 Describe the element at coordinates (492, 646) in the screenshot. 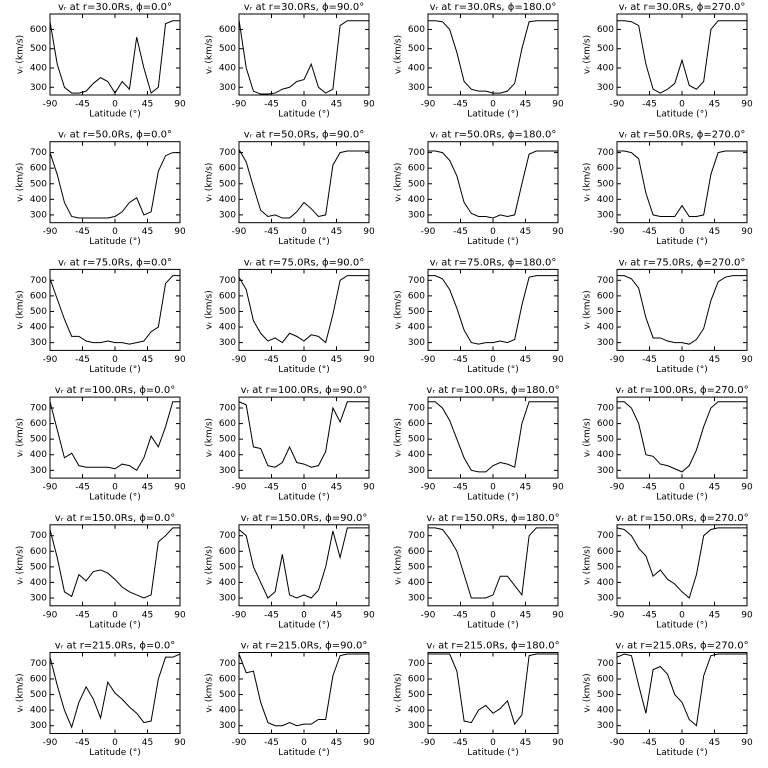

I see `chart-title: vᵣ at r=215.0Rs, ϕ=180.0°` at that location.